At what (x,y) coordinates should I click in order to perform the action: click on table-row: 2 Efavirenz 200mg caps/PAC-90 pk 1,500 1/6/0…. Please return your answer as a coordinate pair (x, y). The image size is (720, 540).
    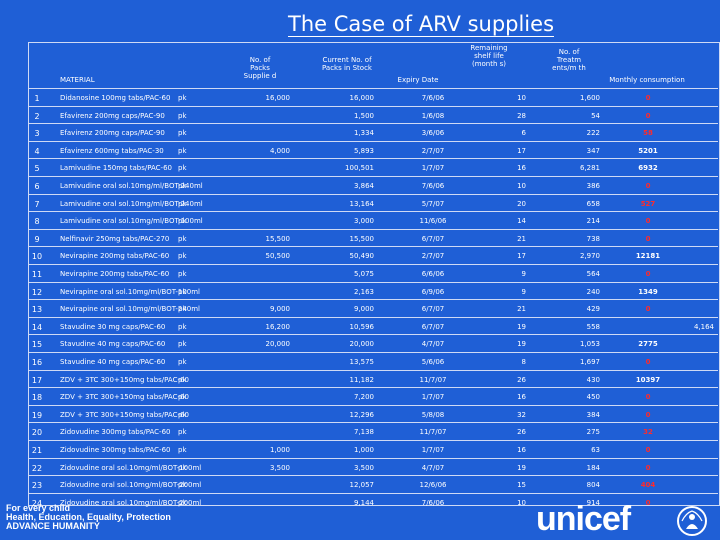
    Looking at the image, I should click on (373, 115).